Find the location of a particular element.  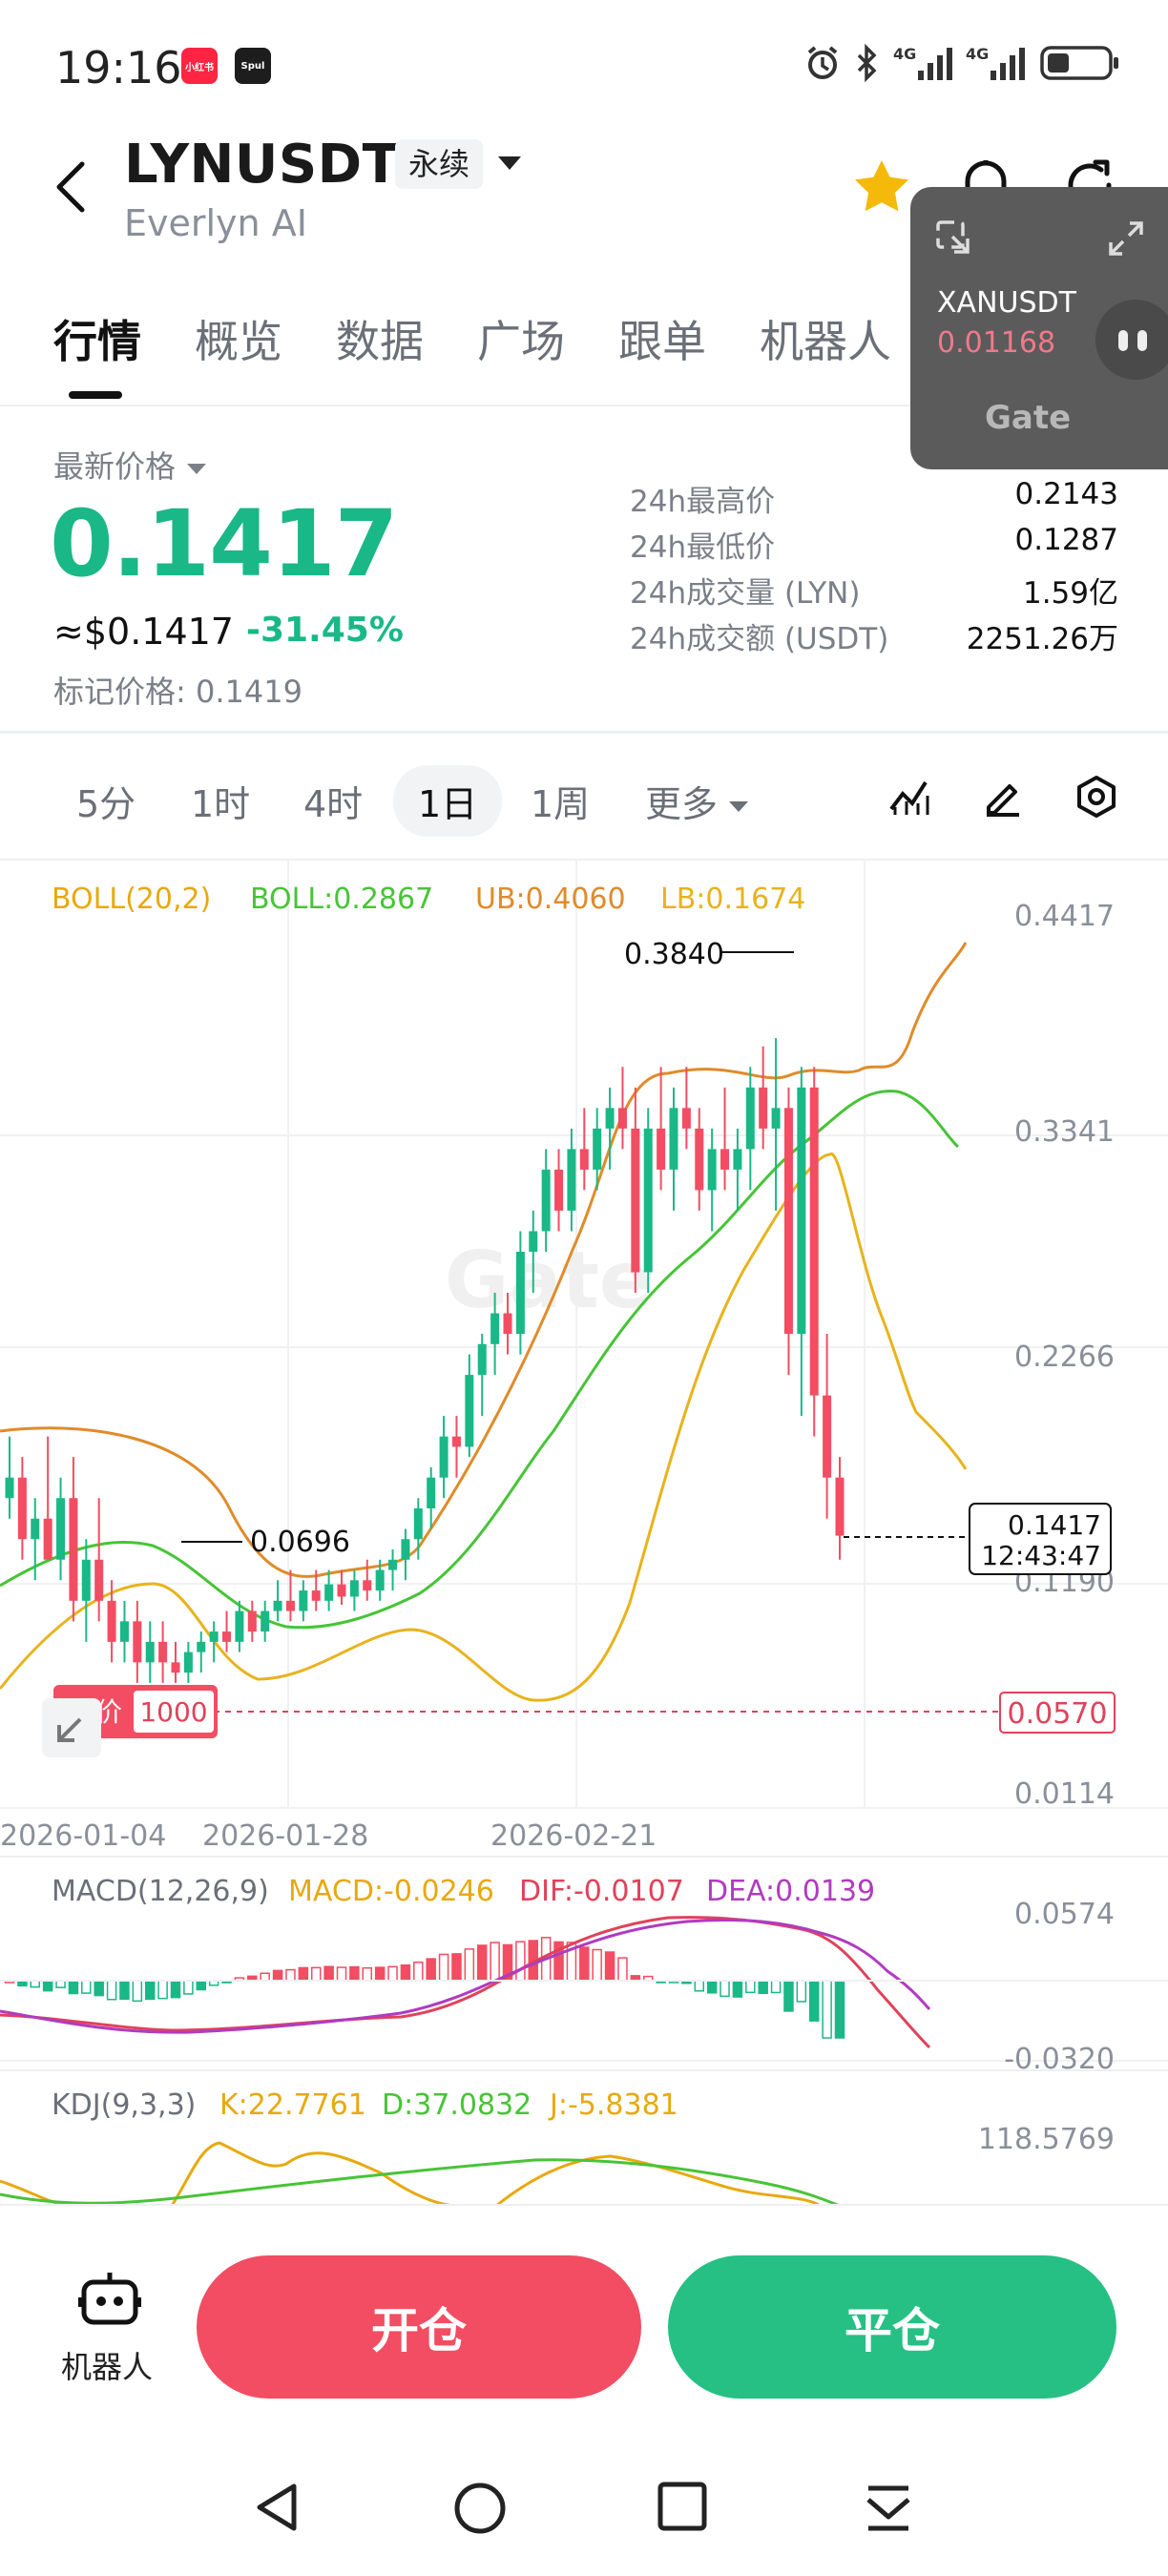

app-badge-xiaohongshu: 小红书 is located at coordinates (199, 66).